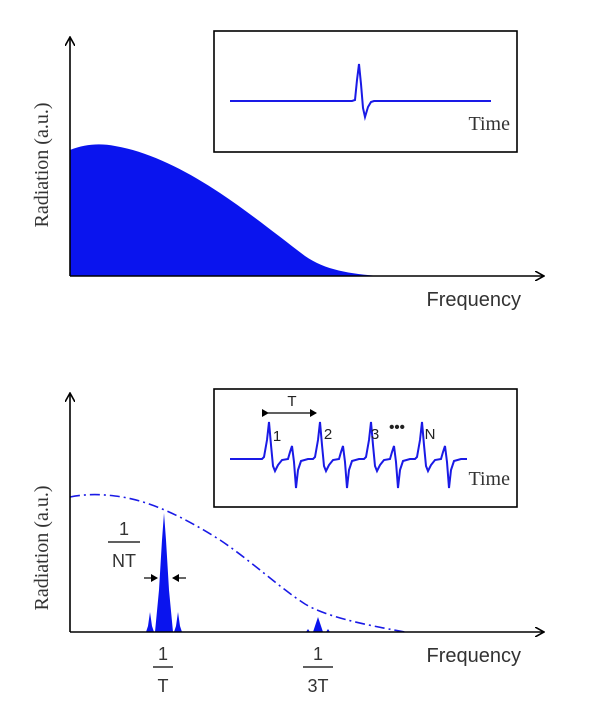 This screenshot has height=720, width=593. What do you see at coordinates (42, 548) in the screenshot?
I see `bottom-y-axis-label: Radiation (a.u.)` at bounding box center [42, 548].